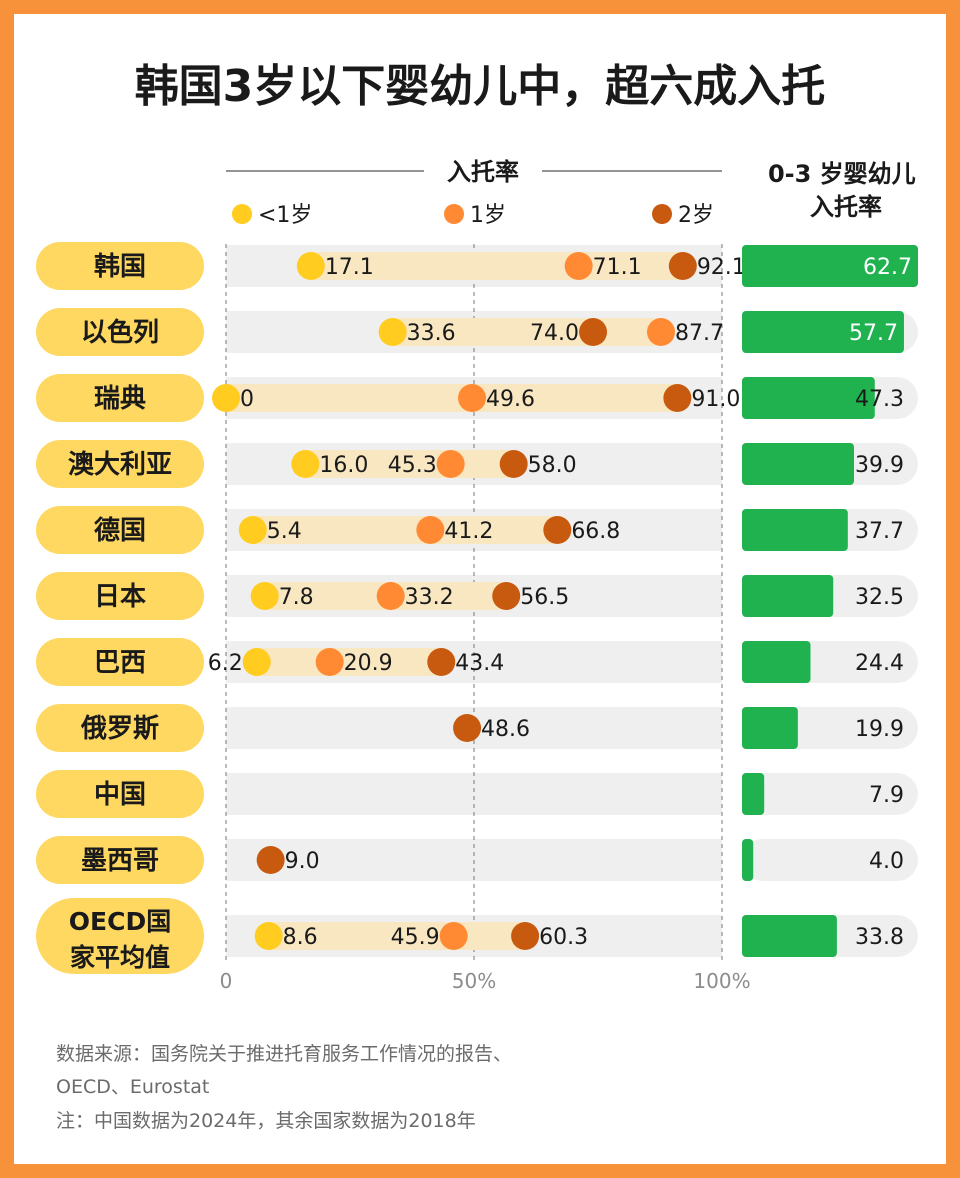  Describe the element at coordinates (477, 860) in the screenshot. I see `row: 墨西哥 9.0 4.0` at that location.